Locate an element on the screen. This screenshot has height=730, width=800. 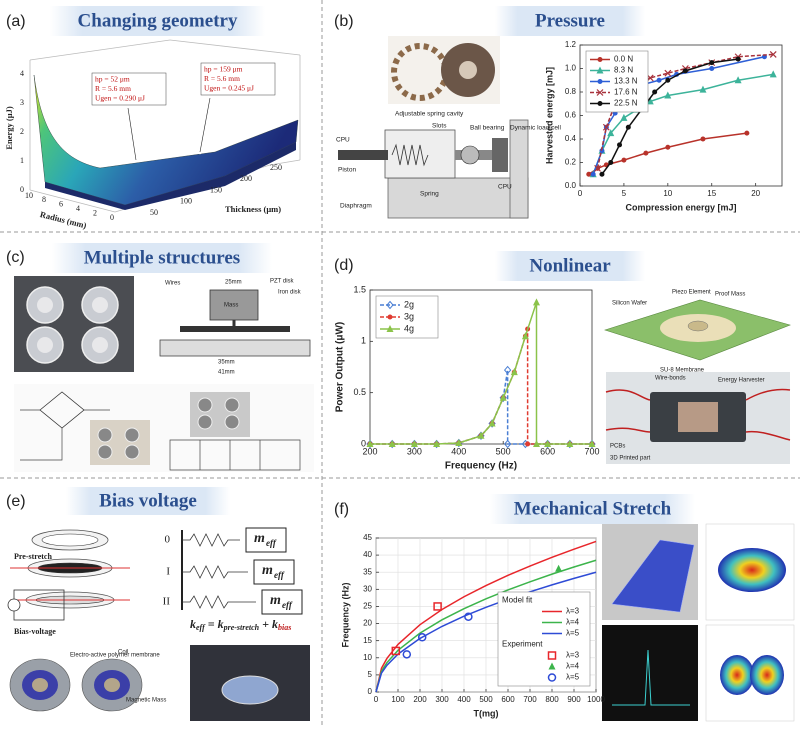
y-tick-label: 200 is located at coordinates (246, 178).